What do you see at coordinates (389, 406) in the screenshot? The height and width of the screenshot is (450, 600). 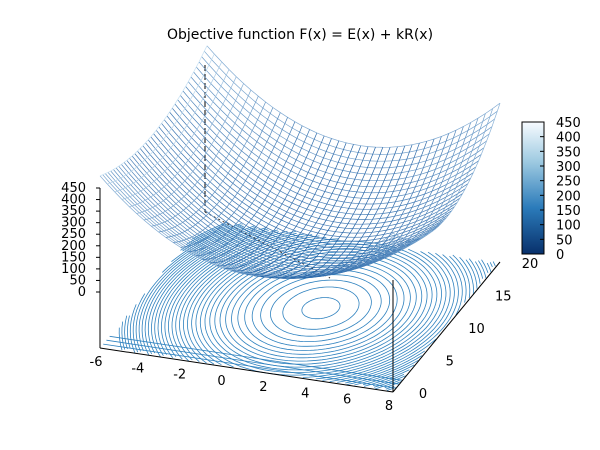 I see `x-tick-label: 8` at bounding box center [389, 406].